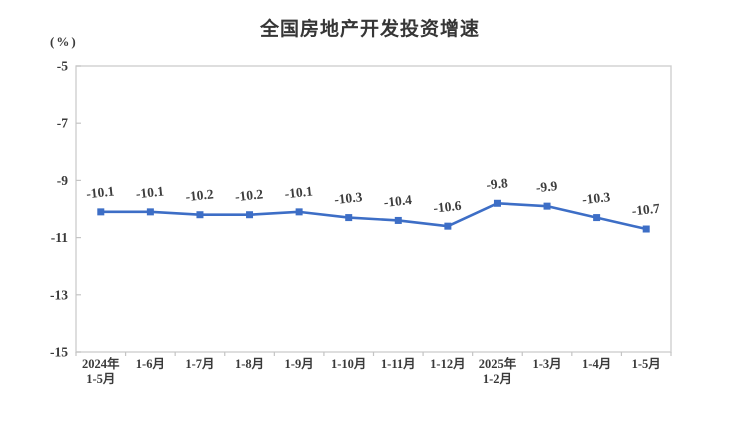  Describe the element at coordinates (398, 201) in the screenshot. I see `data-point-label: -10.4` at that location.